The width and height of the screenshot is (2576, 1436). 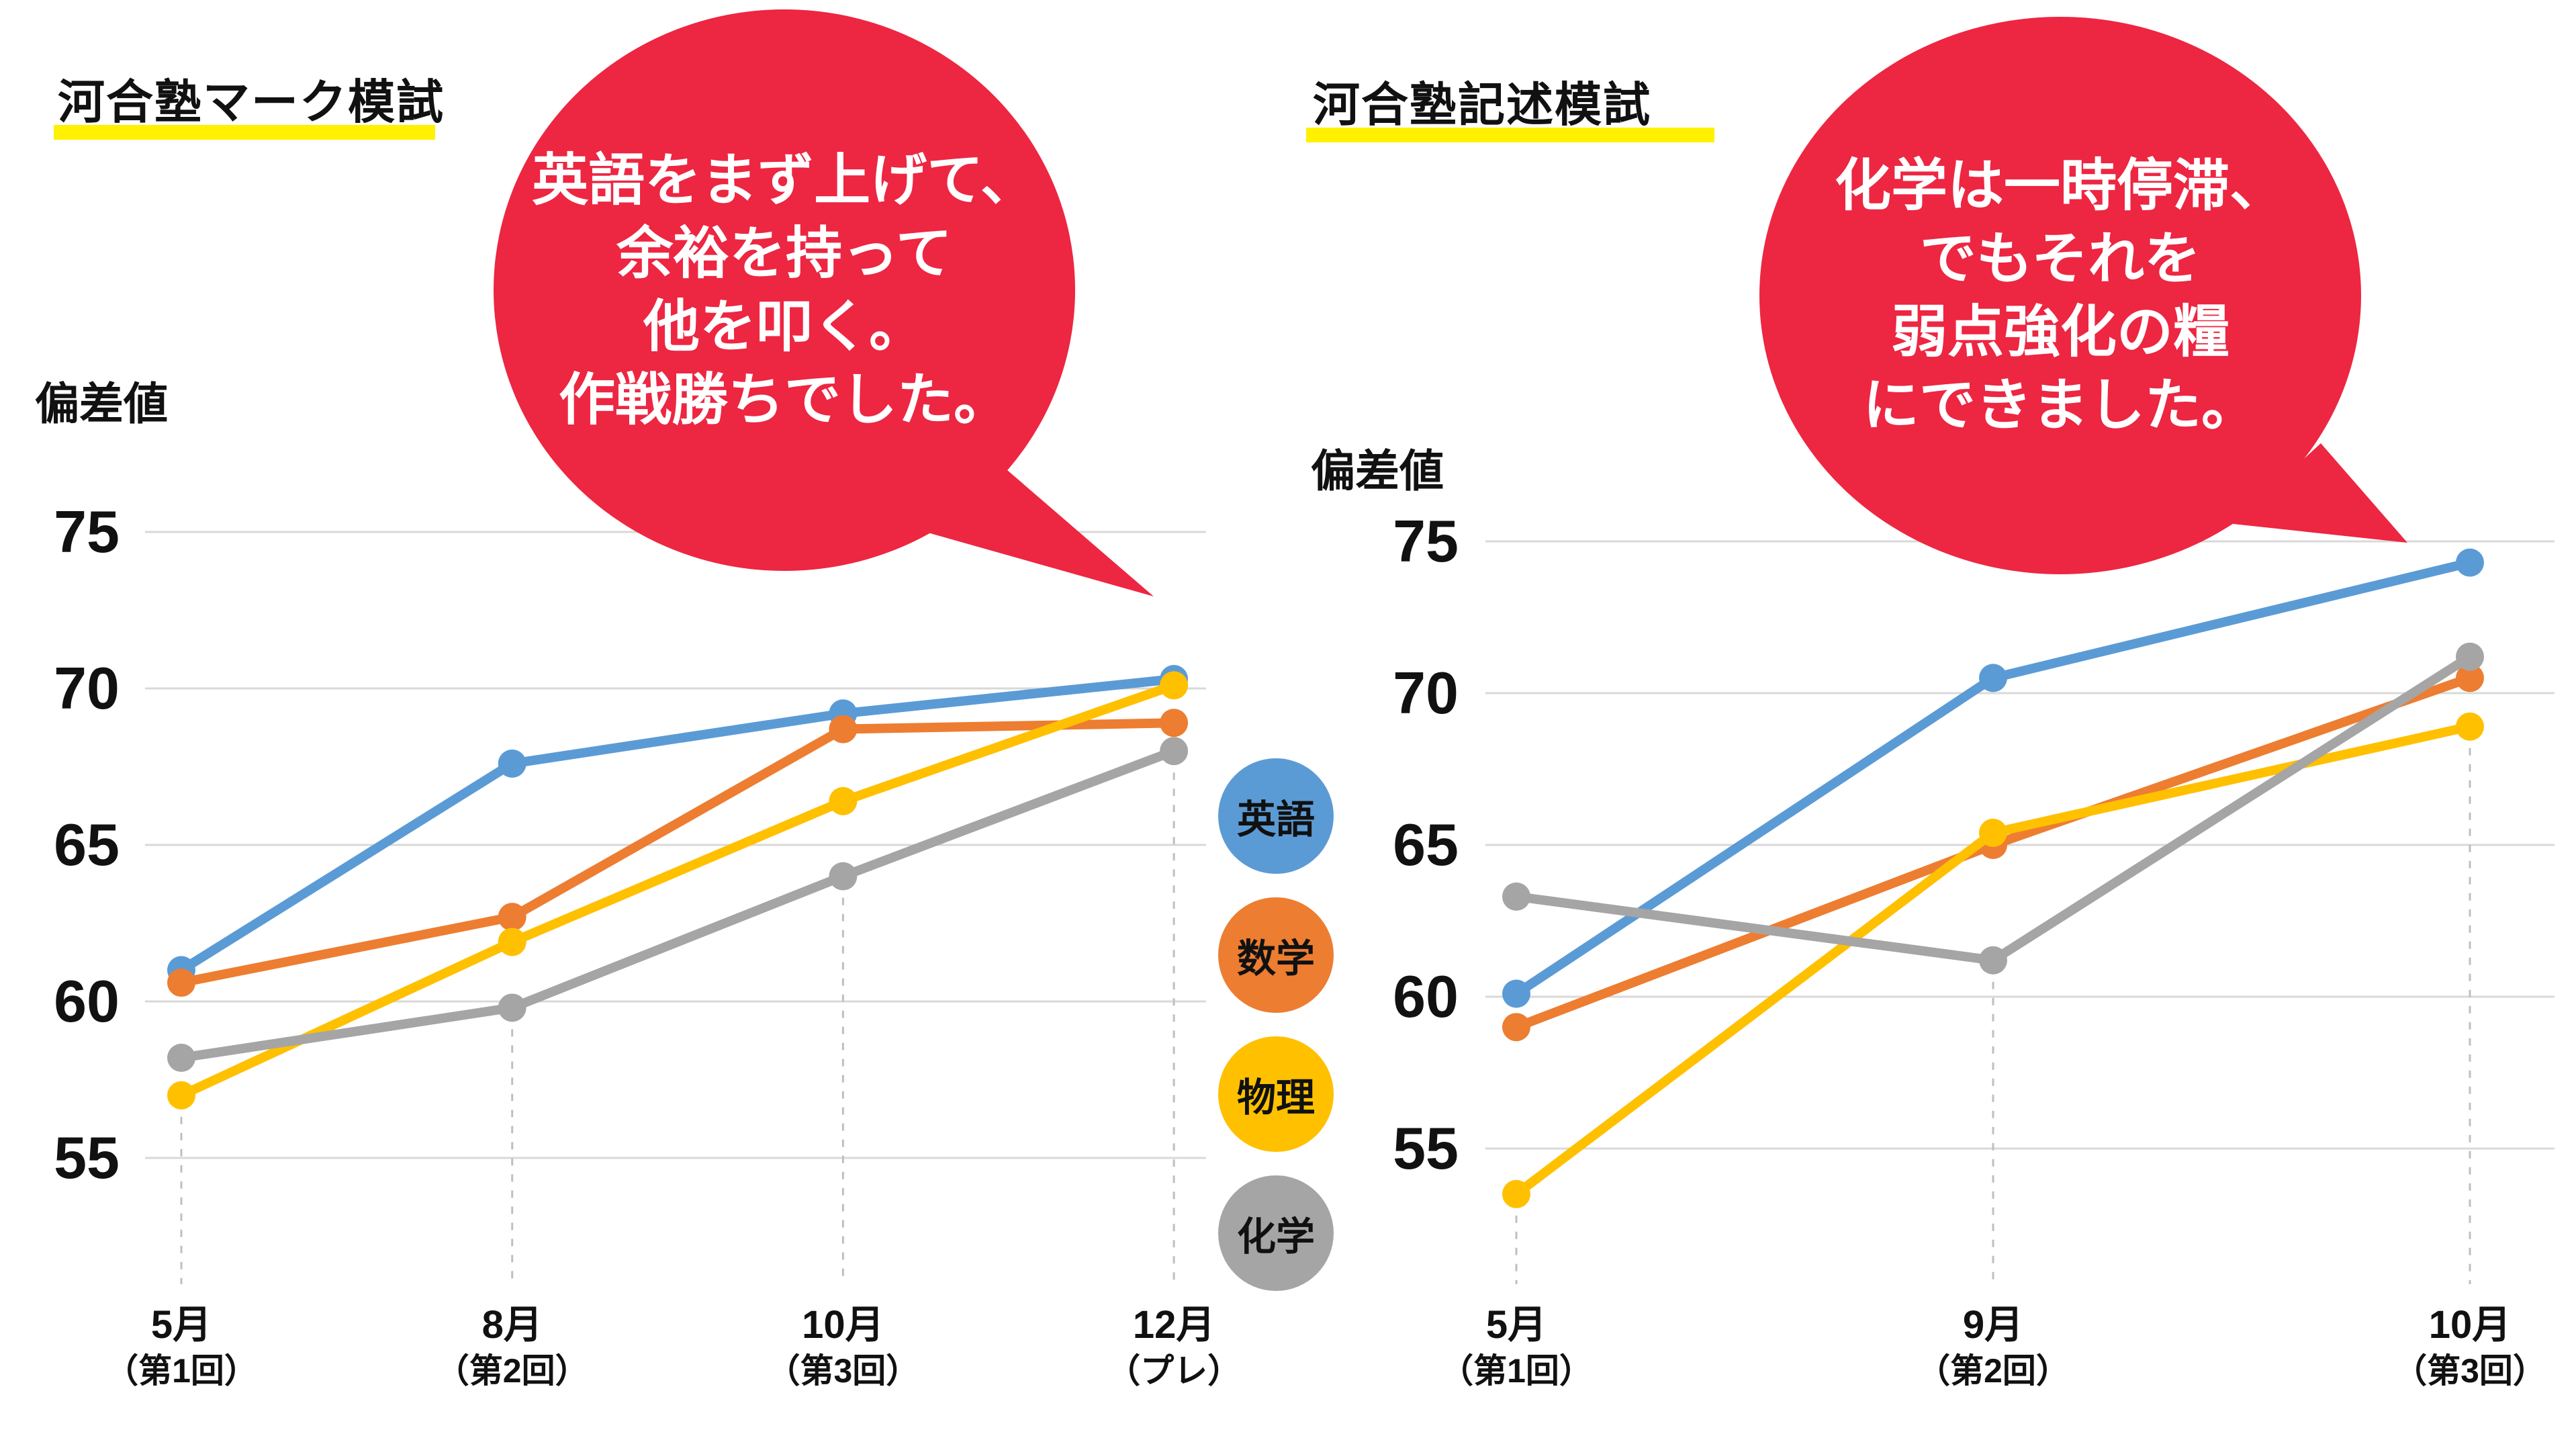 I want to click on legend-label-chemistry: 化学, so click(x=1275, y=1237).